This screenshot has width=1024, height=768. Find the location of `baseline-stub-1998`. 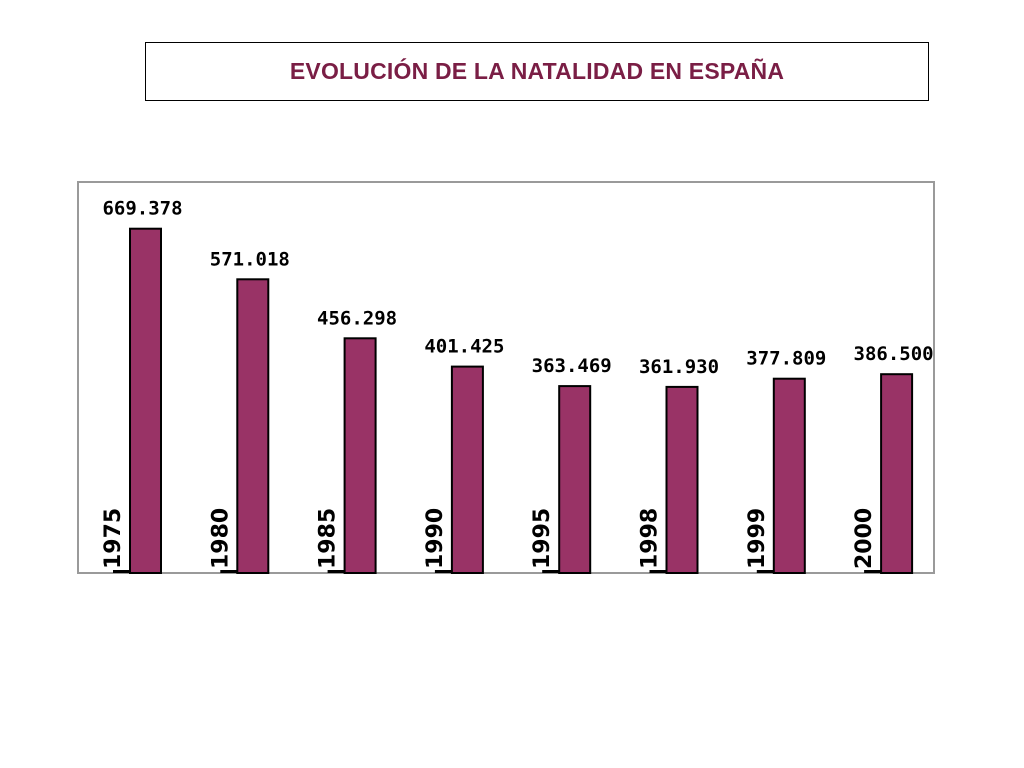

baseline-stub-1998 is located at coordinates (658, 571).